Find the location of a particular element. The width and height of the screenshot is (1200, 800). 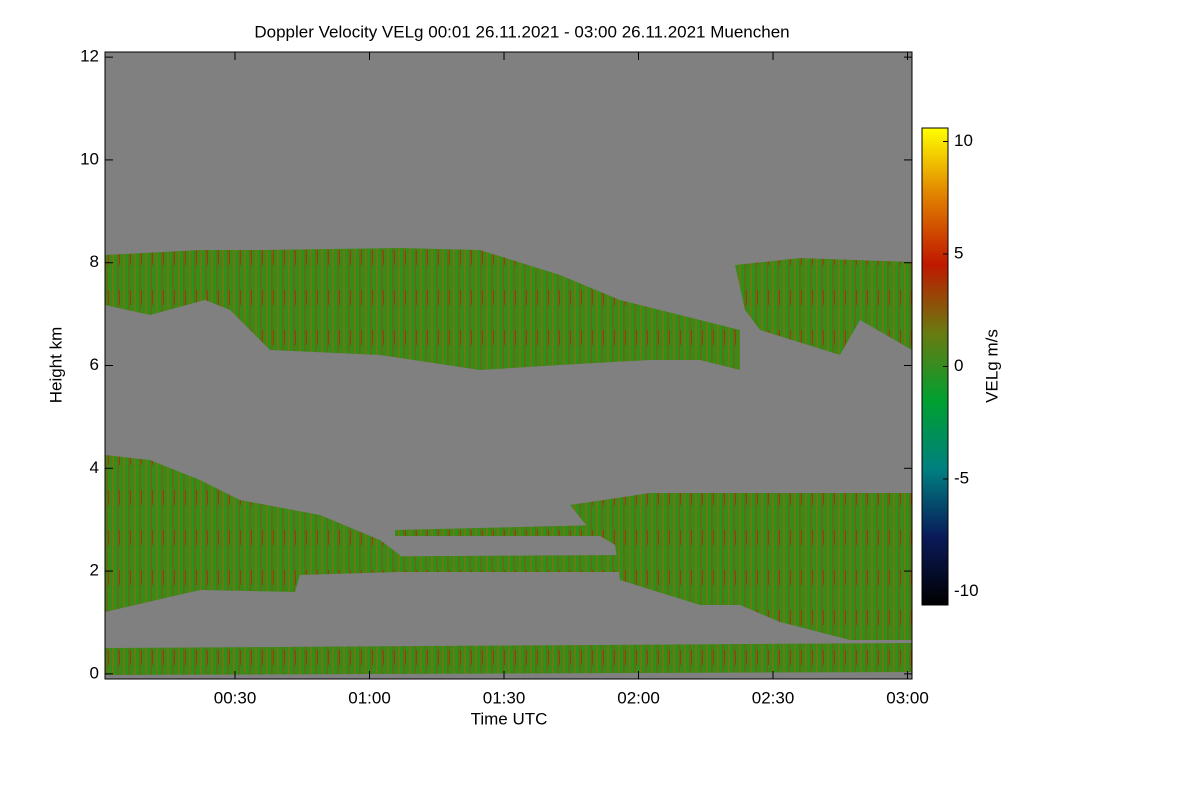

colorbar-tick-label: 10 is located at coordinates (963, 140).